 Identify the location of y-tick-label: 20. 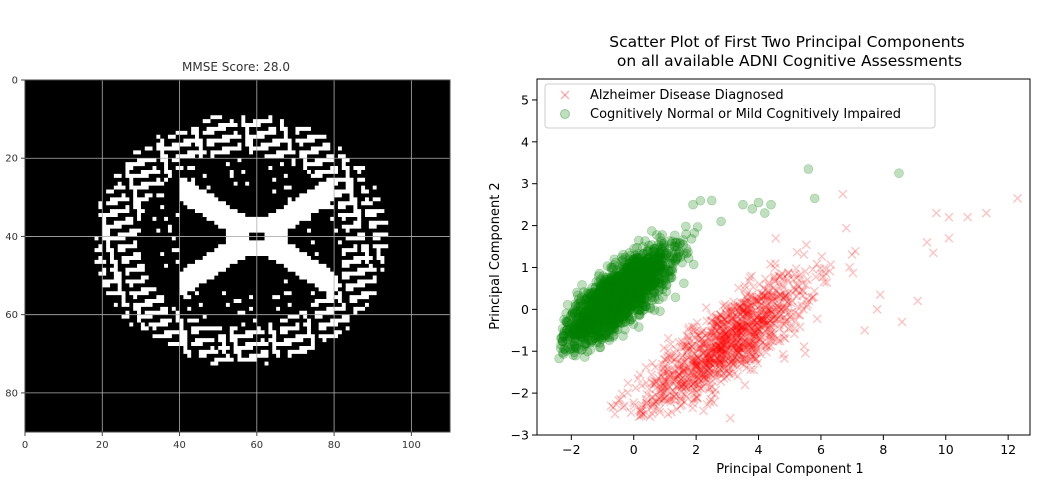
(11, 159).